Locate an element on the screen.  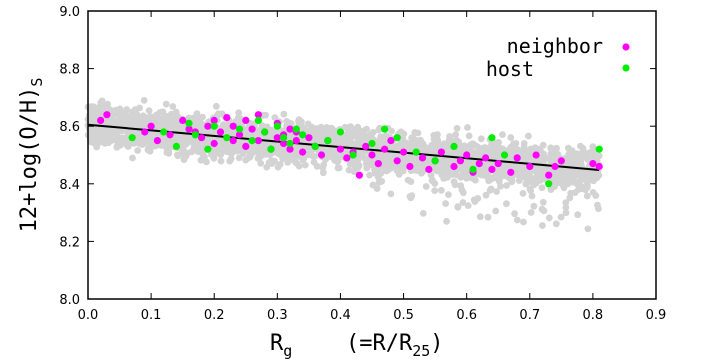
y-tick-label: 8.2 is located at coordinates (69, 242).